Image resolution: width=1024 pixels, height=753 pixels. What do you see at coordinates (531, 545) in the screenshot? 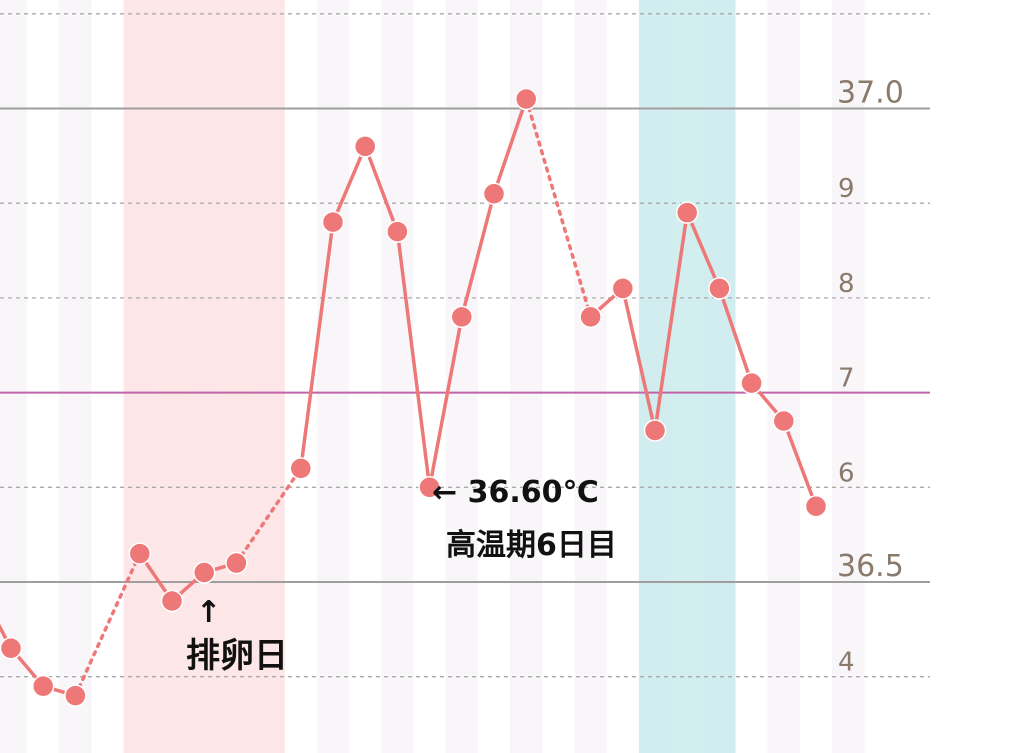
I see `annotation-high-temp-day: 高温期6日目` at bounding box center [531, 545].